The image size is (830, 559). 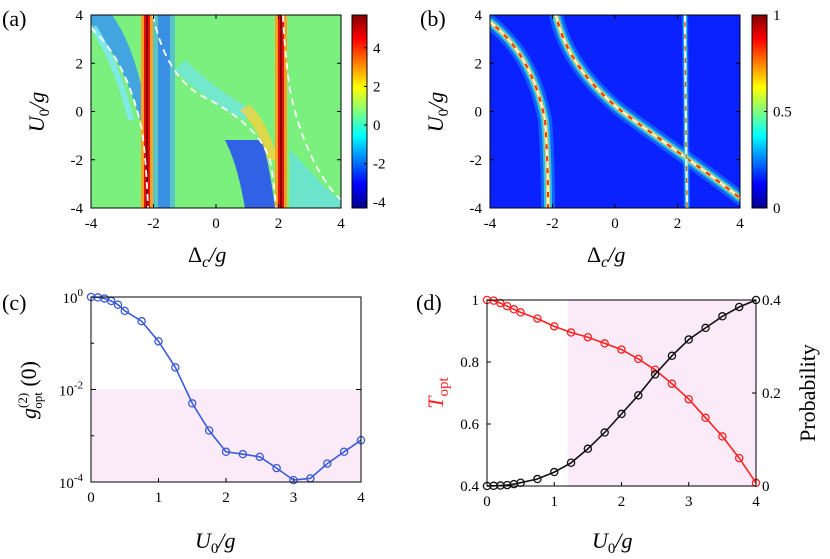 What do you see at coordinates (71, 390) in the screenshot?
I see `y-tick-label: 10⁻²` at bounding box center [71, 390].